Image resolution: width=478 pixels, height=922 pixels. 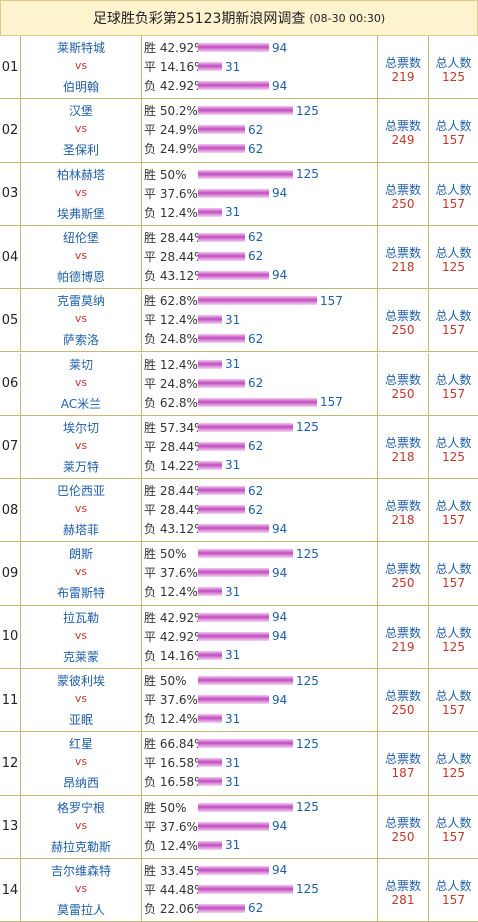 What do you see at coordinates (203, 148) in the screenshot?
I see `lose-line: 负 24.9% 62` at bounding box center [203, 148].